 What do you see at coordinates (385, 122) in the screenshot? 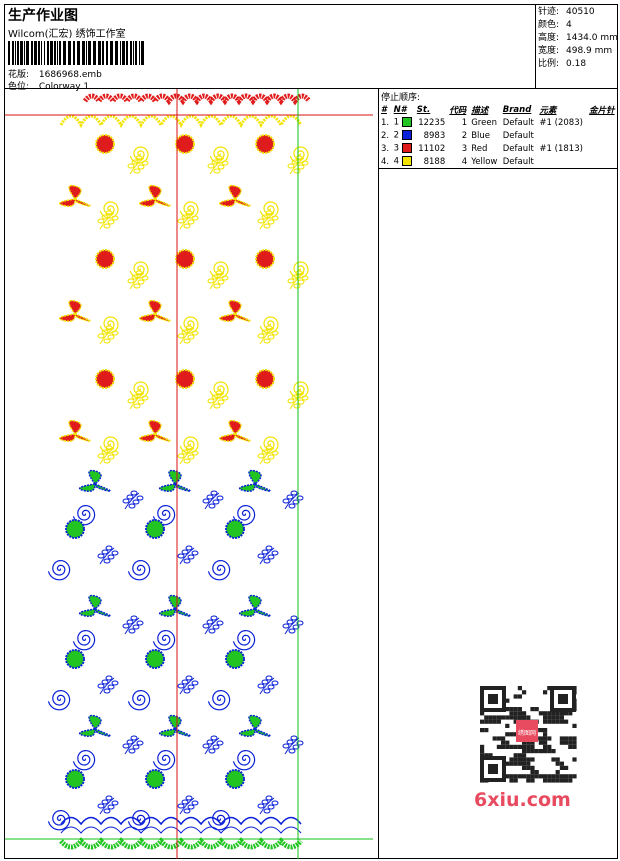
I see `row-index: 1.` at bounding box center [385, 122].